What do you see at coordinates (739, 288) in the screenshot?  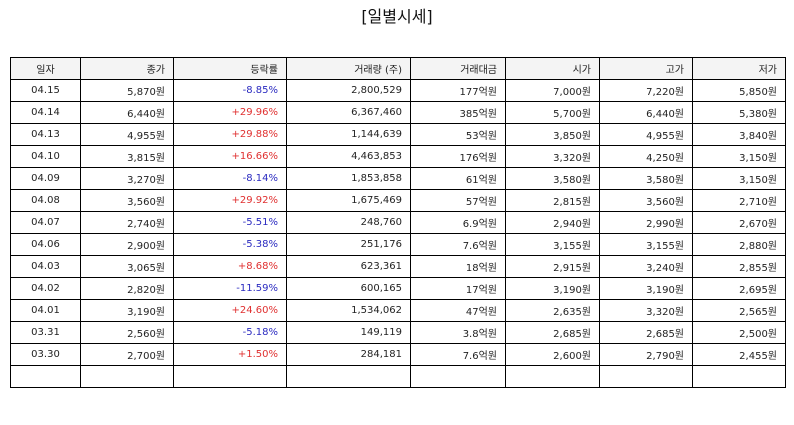 I see `cell-low: 2,695원` at bounding box center [739, 288].